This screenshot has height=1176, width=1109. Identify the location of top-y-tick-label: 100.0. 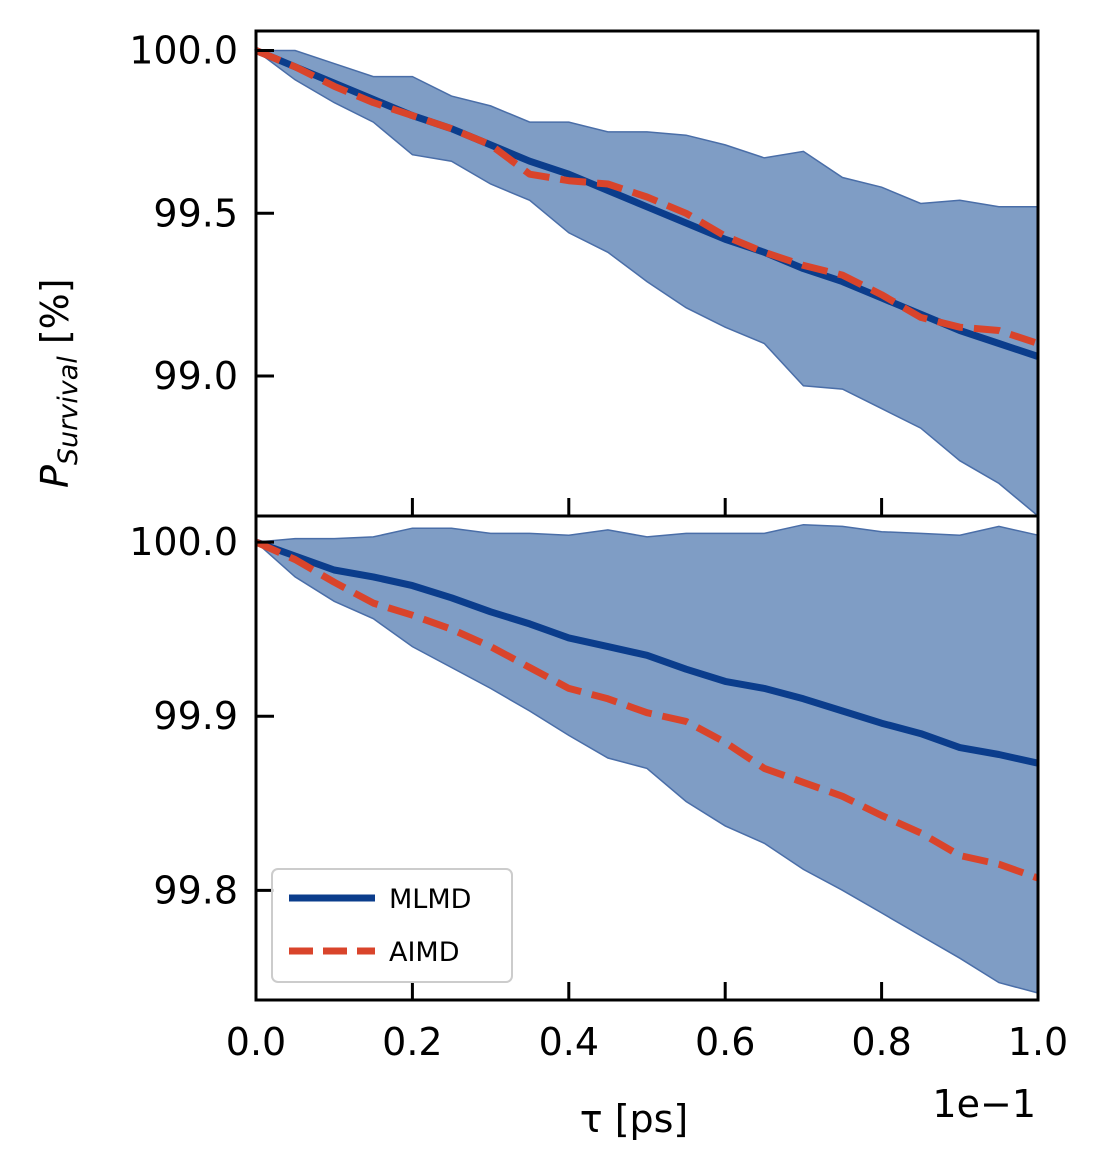
(183, 51).